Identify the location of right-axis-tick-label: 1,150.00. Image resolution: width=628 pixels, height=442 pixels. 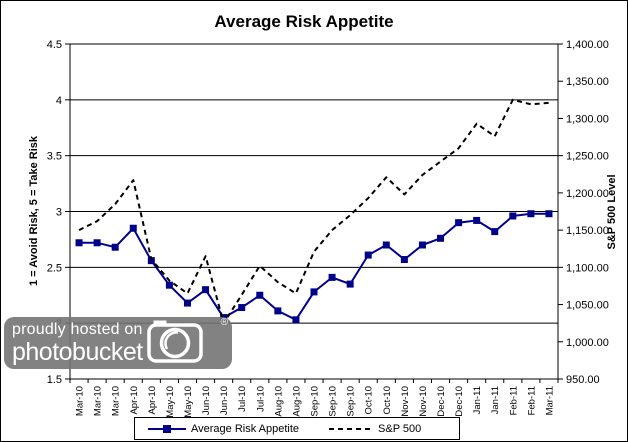
(587, 231).